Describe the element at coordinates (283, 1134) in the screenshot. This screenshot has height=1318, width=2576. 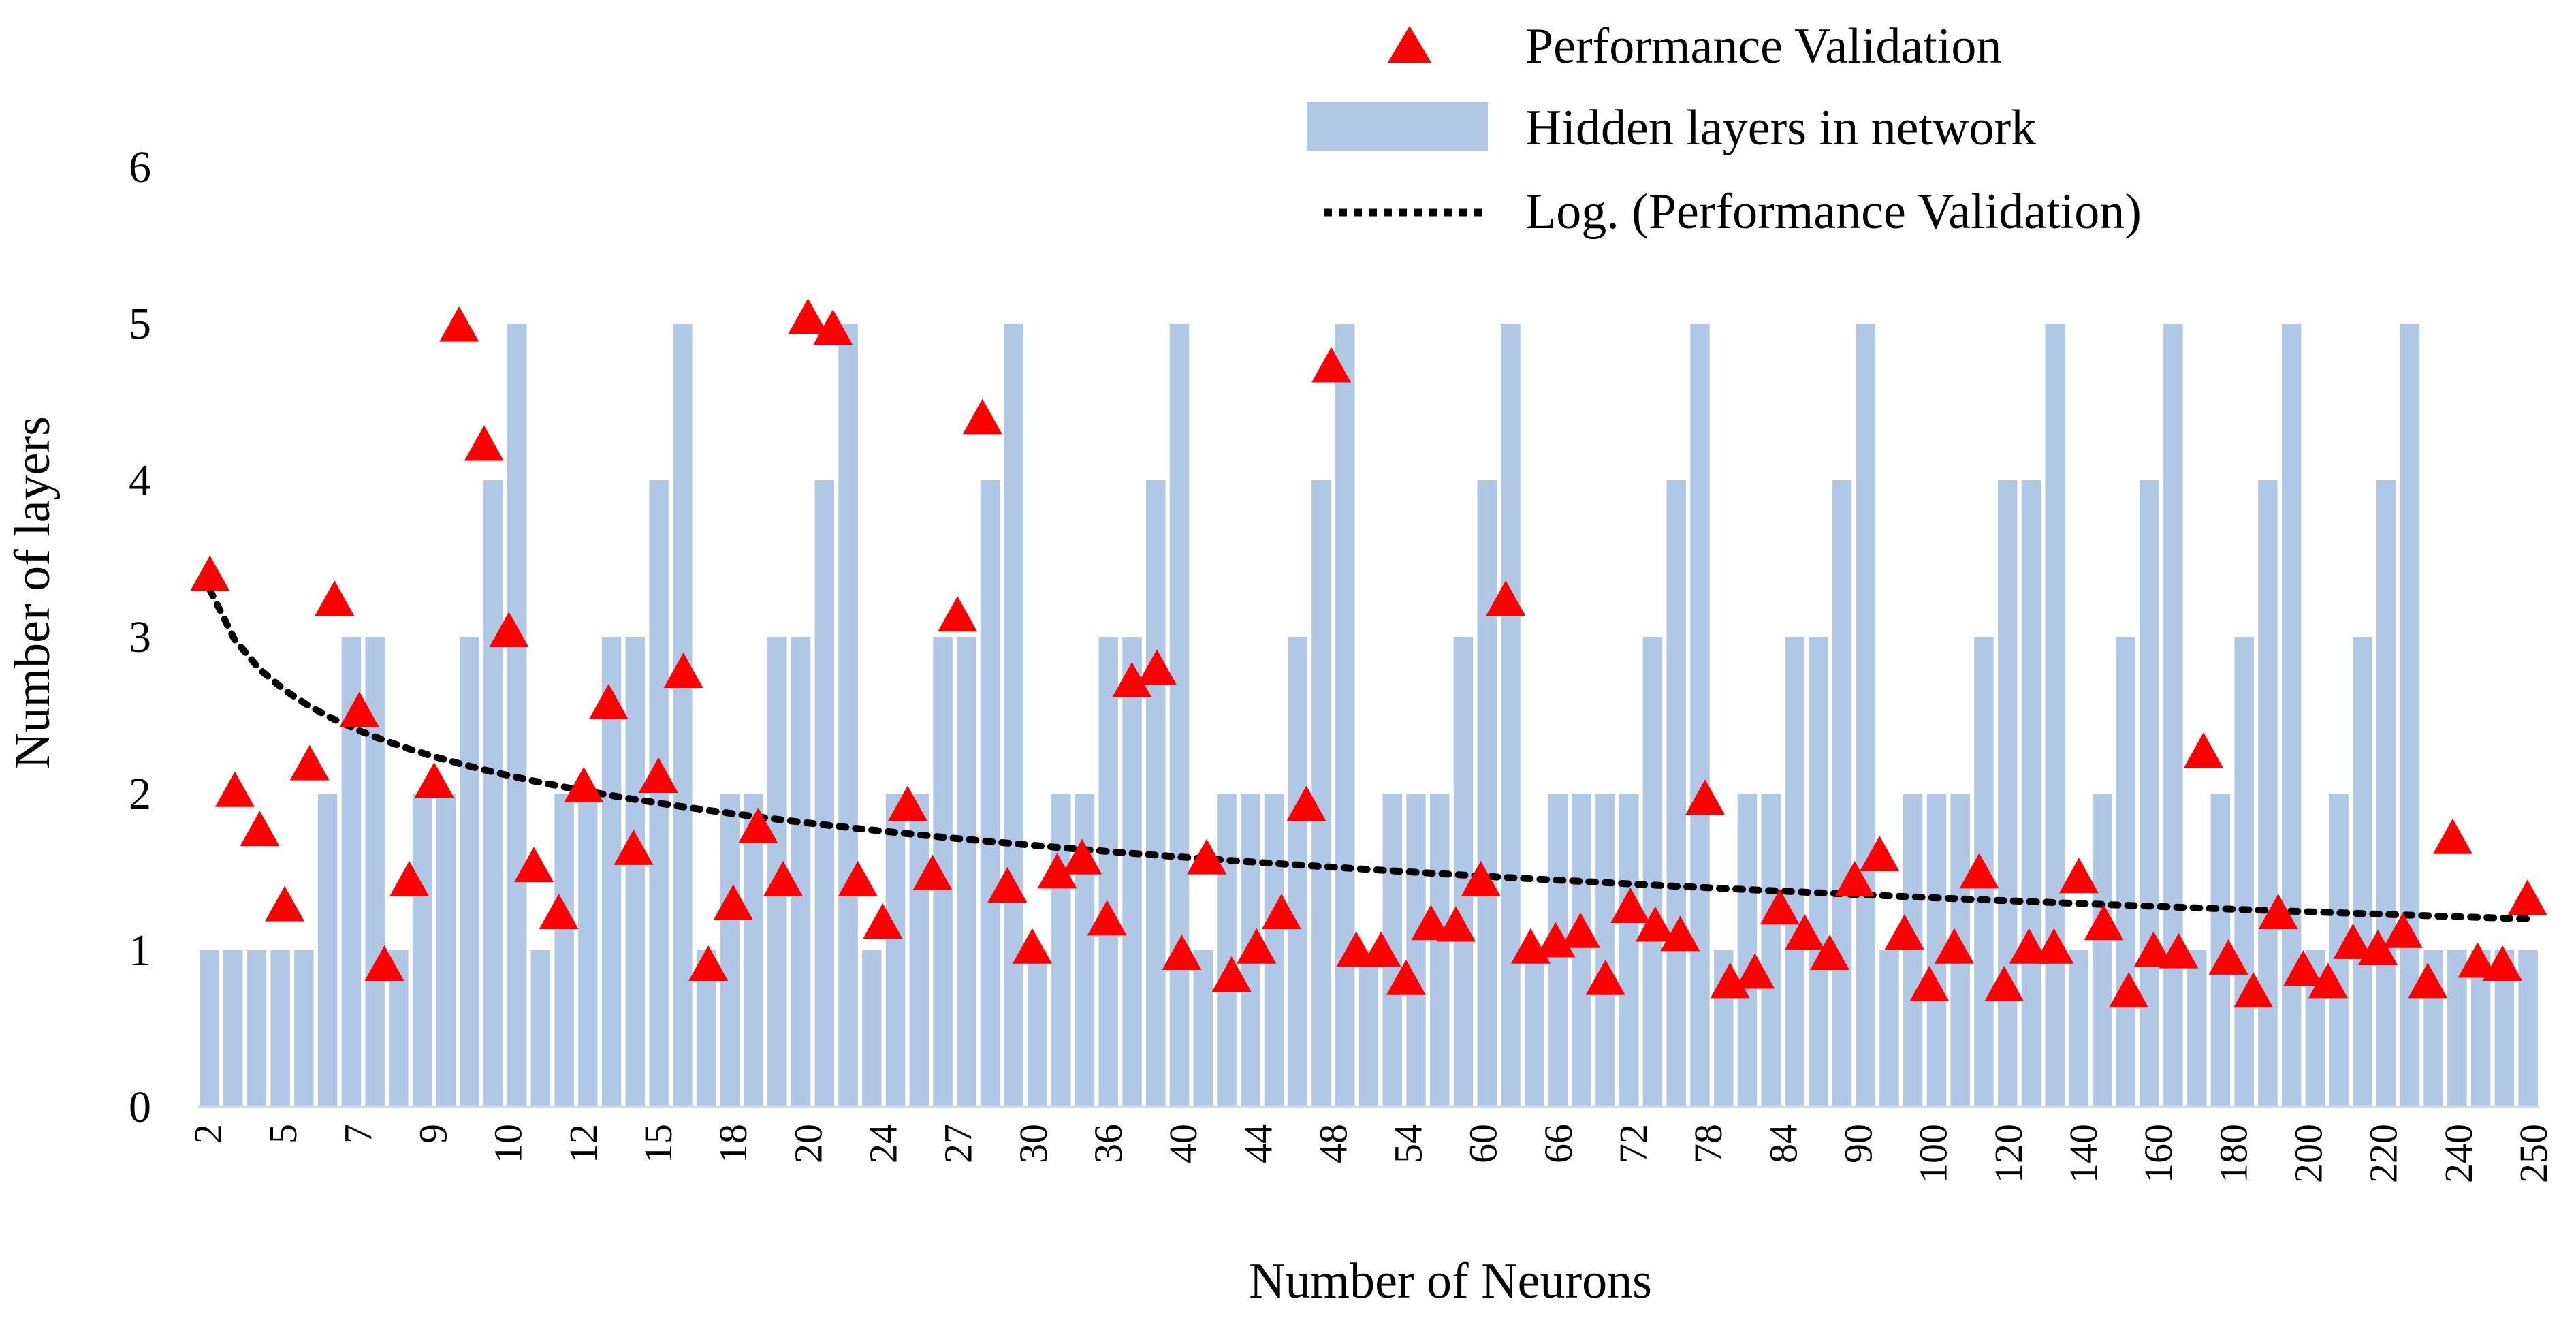
I see `x-tick-label: 5` at that location.